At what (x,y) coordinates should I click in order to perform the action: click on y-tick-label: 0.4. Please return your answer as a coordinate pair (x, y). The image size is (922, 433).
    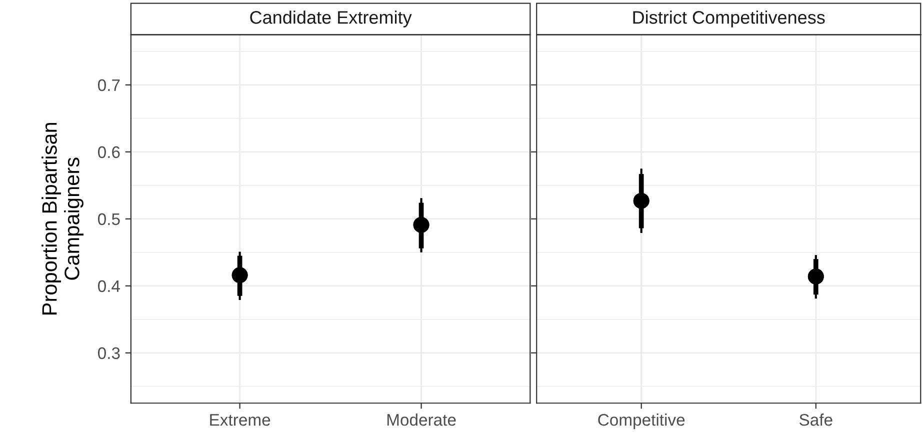
    Looking at the image, I should click on (109, 286).